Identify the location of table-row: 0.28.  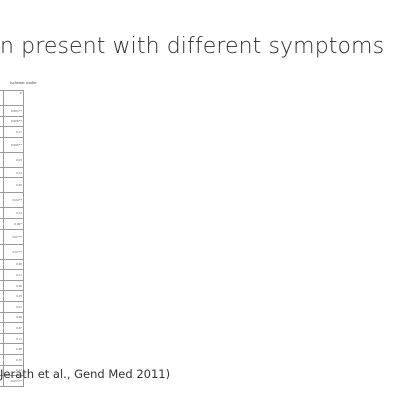
(12, 349).